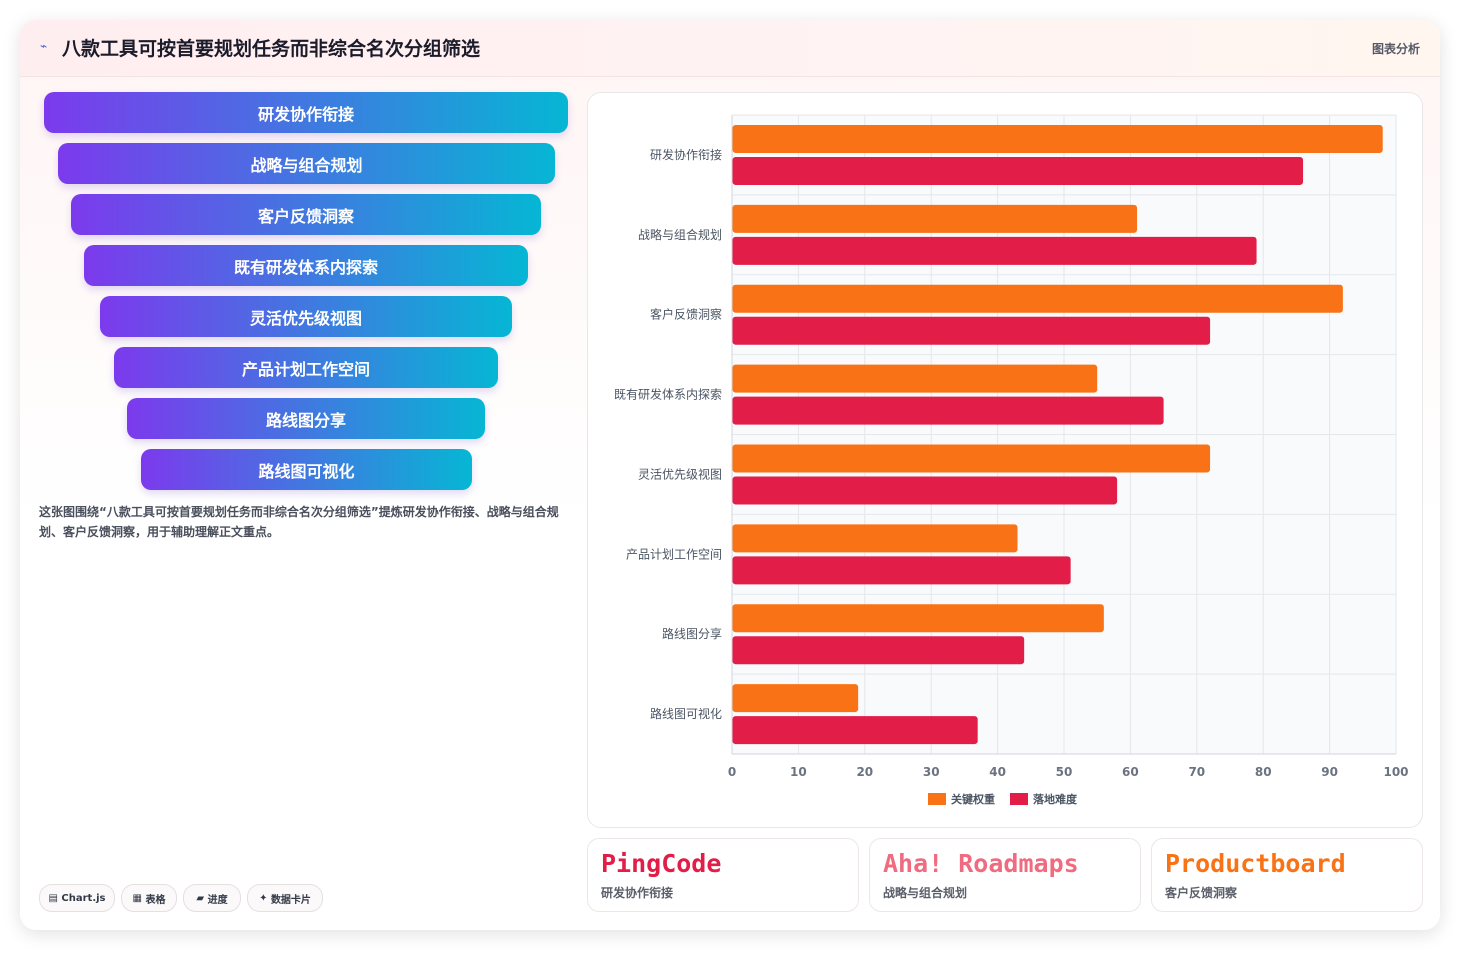  What do you see at coordinates (798, 772) in the screenshot?
I see `x-tick-label: 10` at bounding box center [798, 772].